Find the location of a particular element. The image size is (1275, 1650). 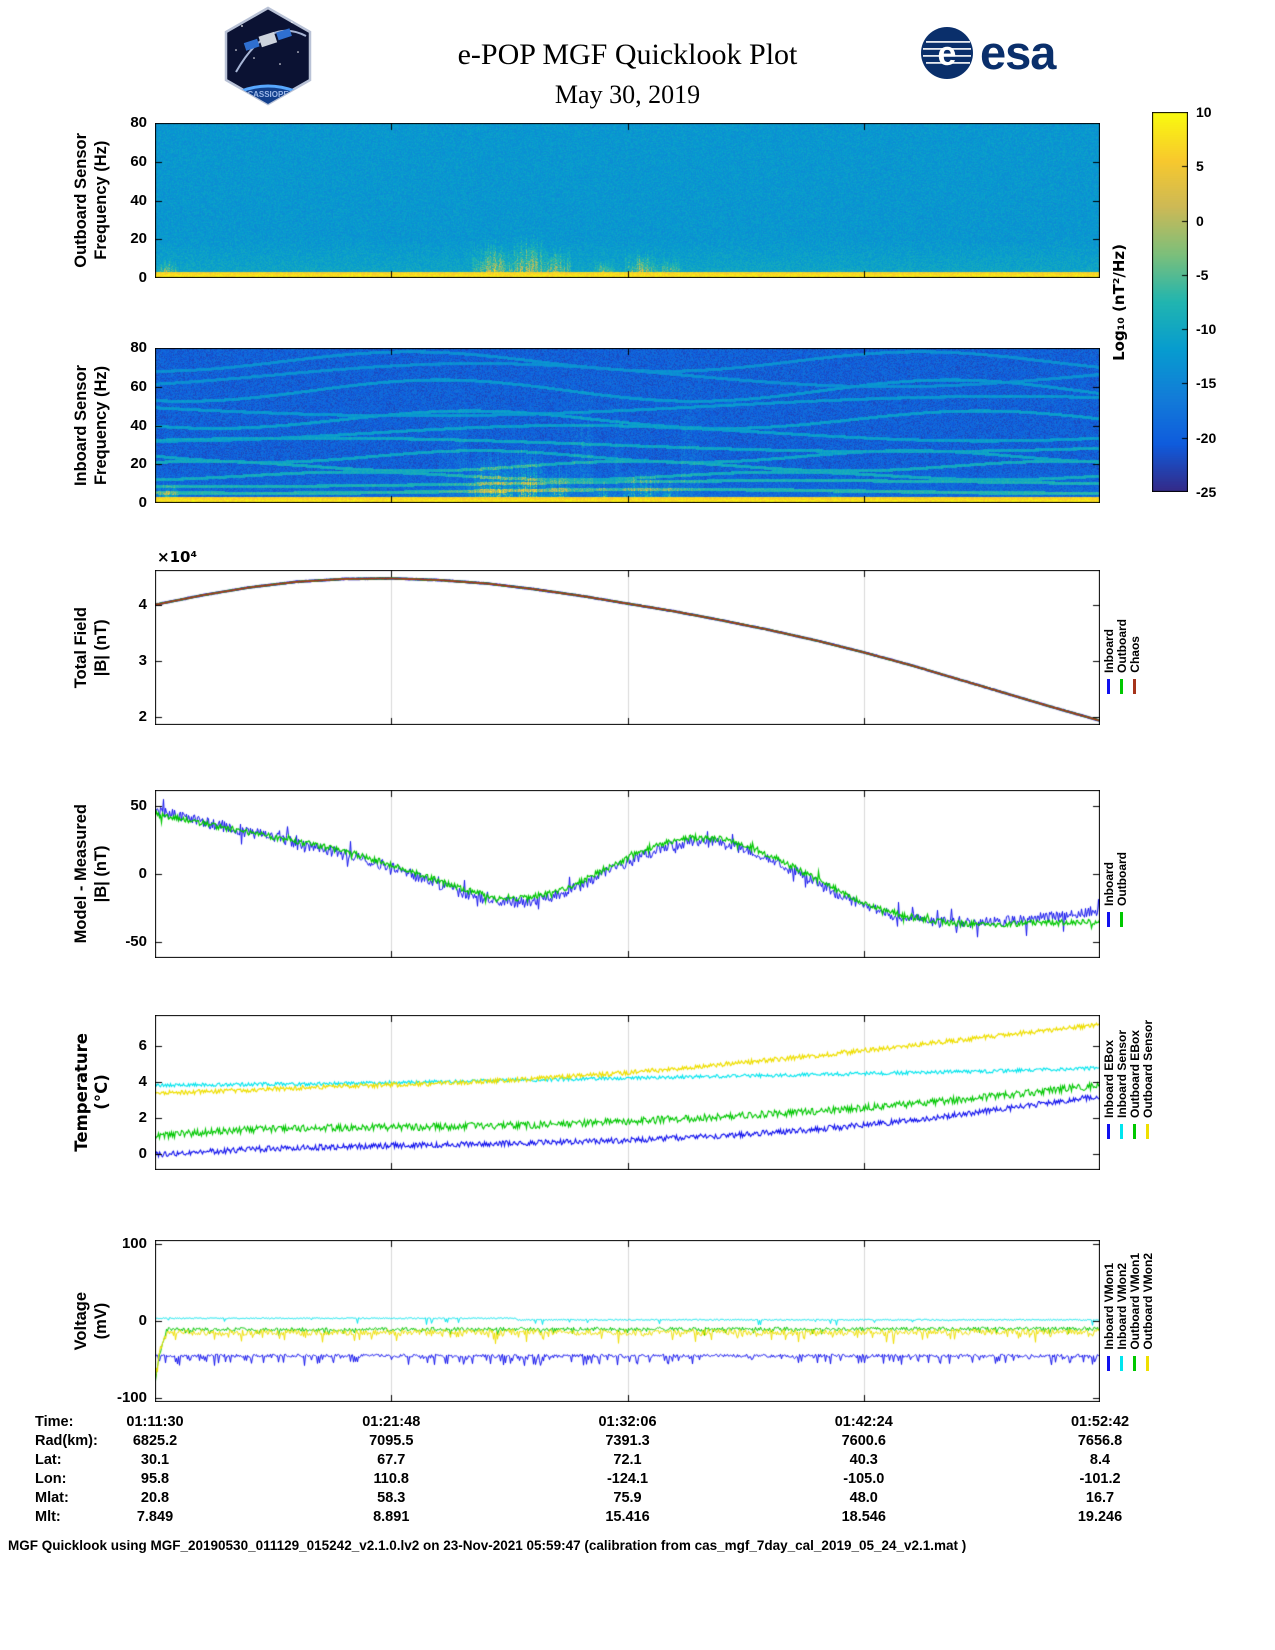

mission-patch-graphic: CASSIOPE is located at coordinates (268, 56).